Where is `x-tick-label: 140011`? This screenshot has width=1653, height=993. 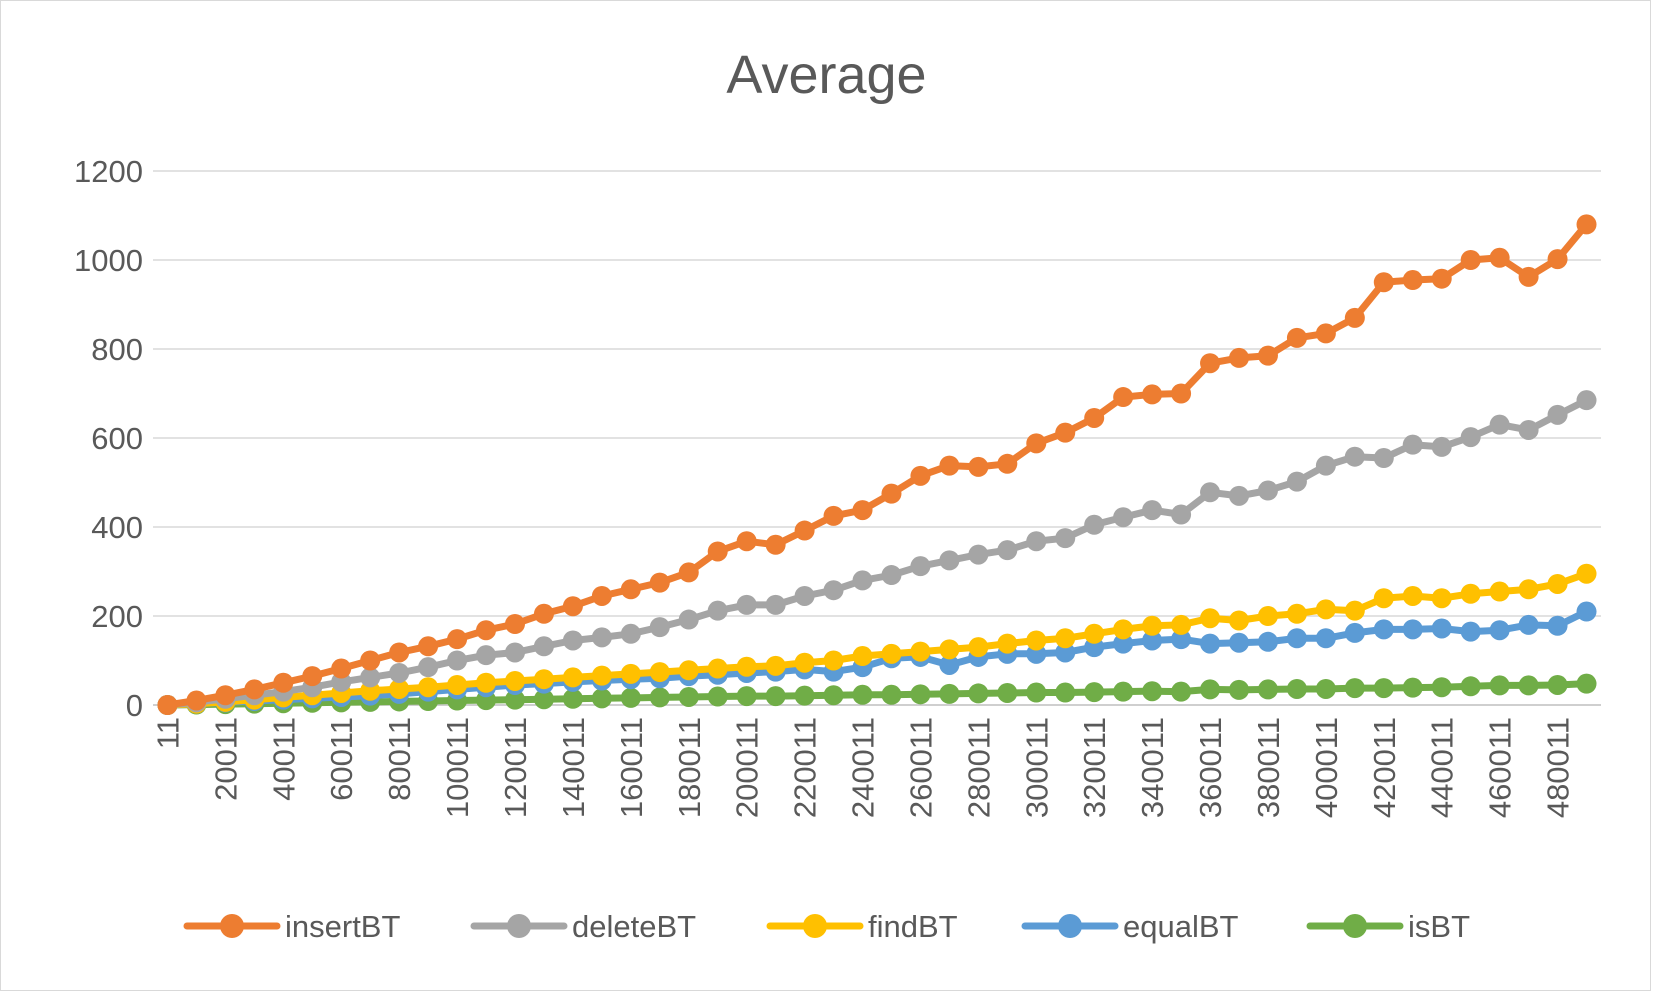 x-tick-label: 140011 is located at coordinates (573, 767).